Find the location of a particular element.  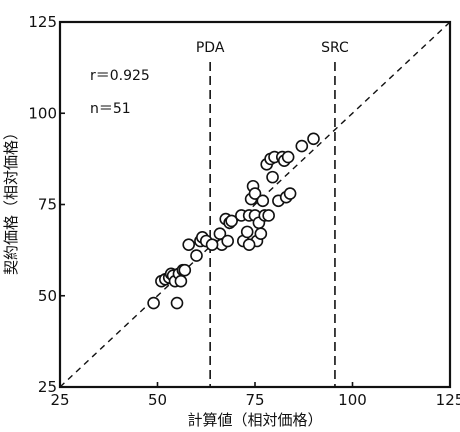

x-axis-ticks: 25 50 75 100 125 is located at coordinates (255, 395).